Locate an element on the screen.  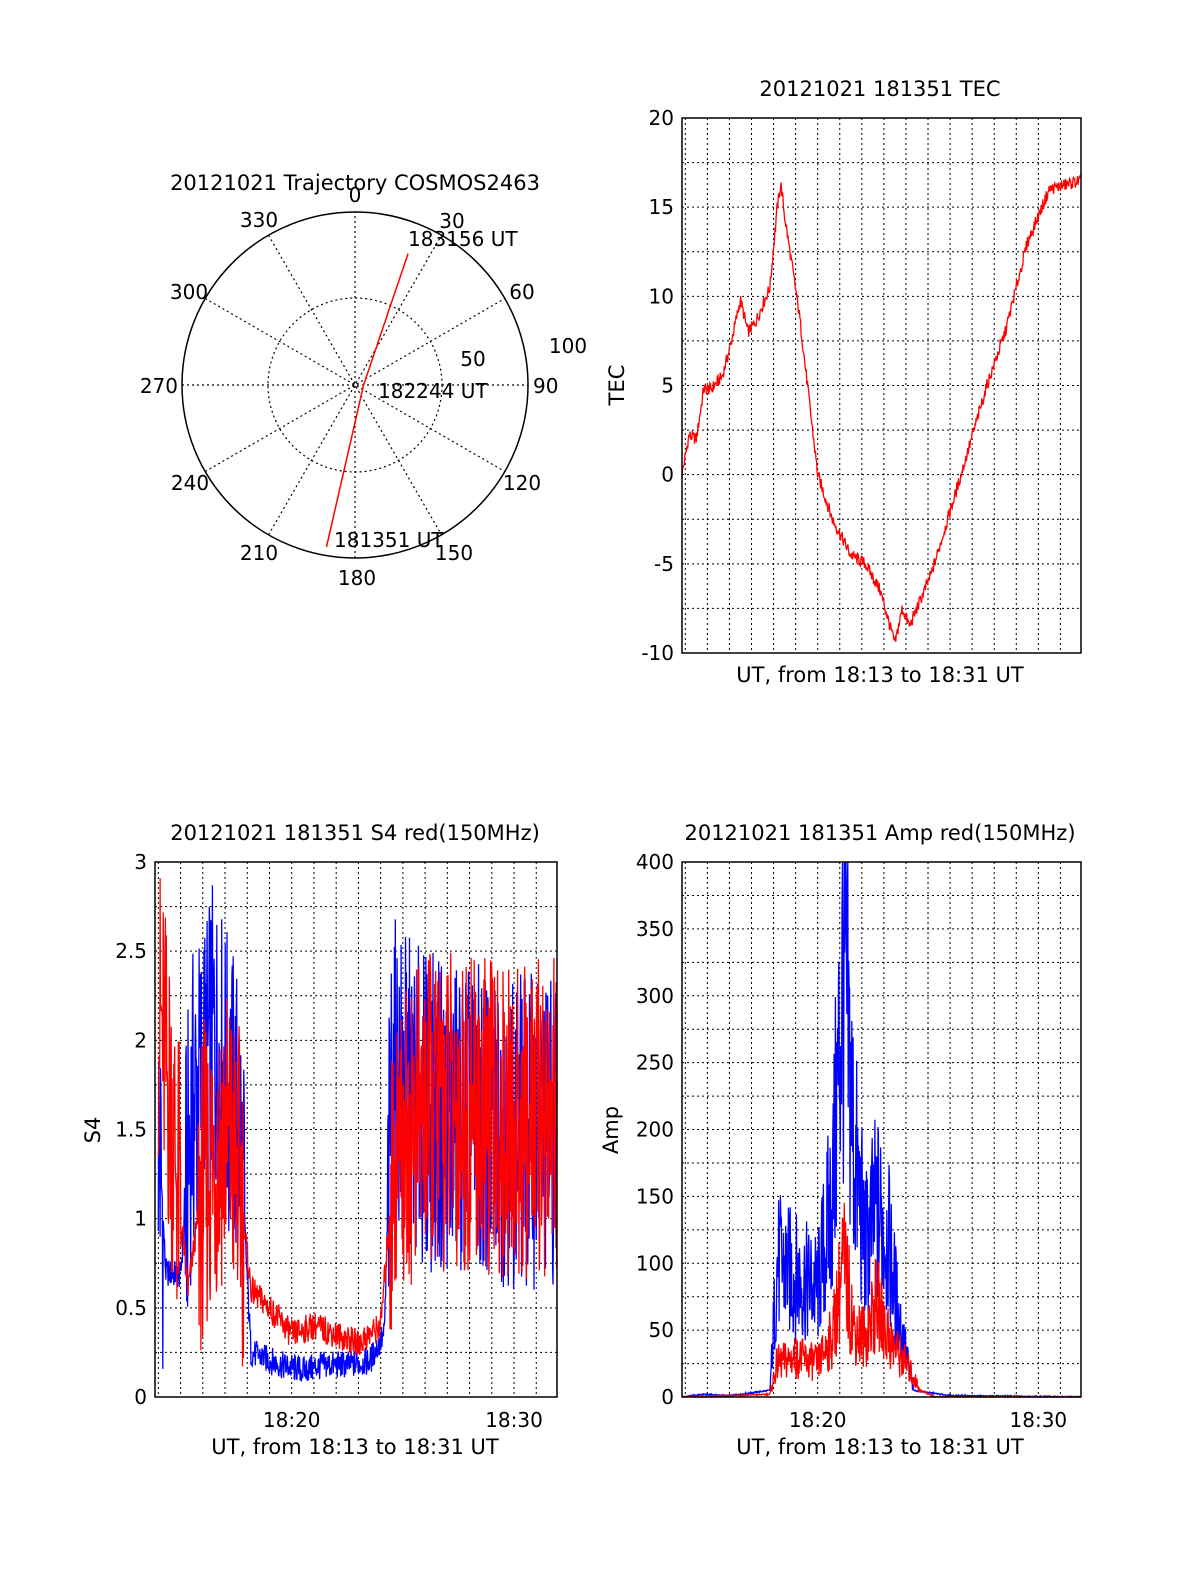
radial-label-50: 50 is located at coordinates (472, 359).